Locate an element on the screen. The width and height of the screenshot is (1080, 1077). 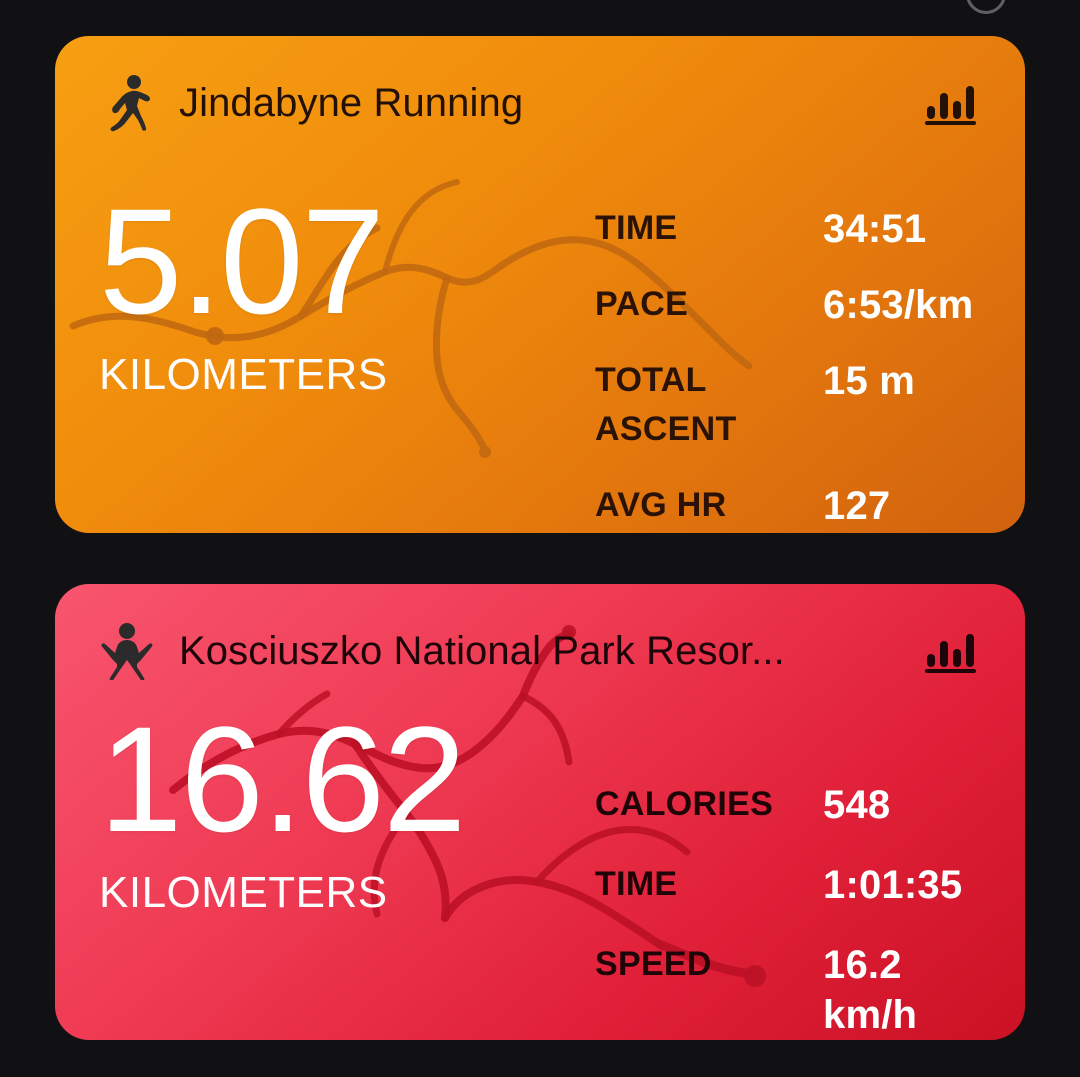
stat-label: CALORIES is located at coordinates (684, 804).